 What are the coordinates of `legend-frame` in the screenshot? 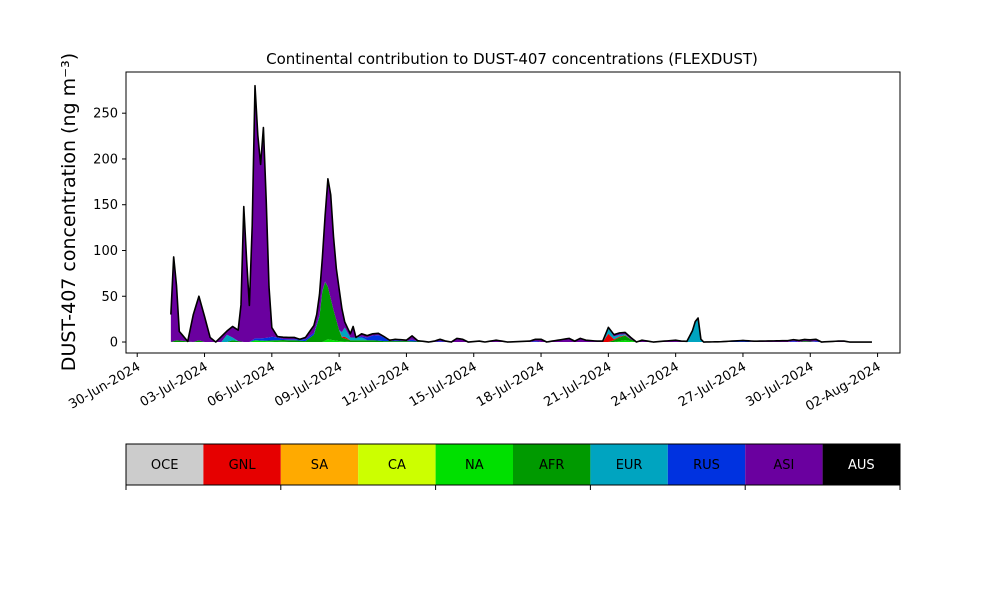 It's located at (513, 464).